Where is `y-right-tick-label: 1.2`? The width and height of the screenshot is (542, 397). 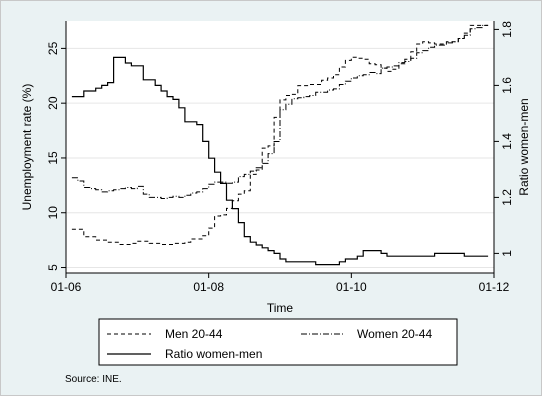 y-right-tick-label: 1.2 is located at coordinates (507, 197).